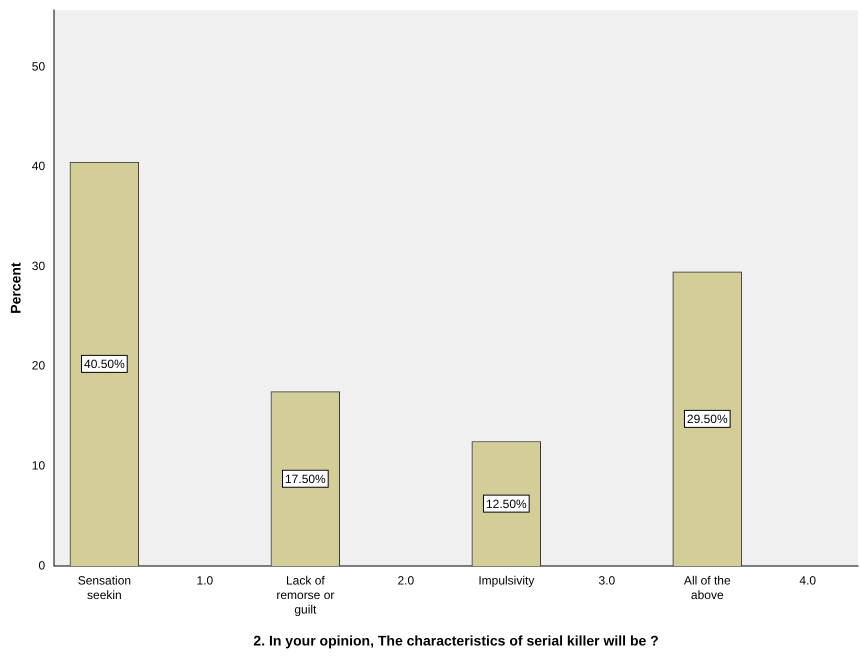 This screenshot has height=666, width=860. I want to click on y-tick-label: 40, so click(39, 166).